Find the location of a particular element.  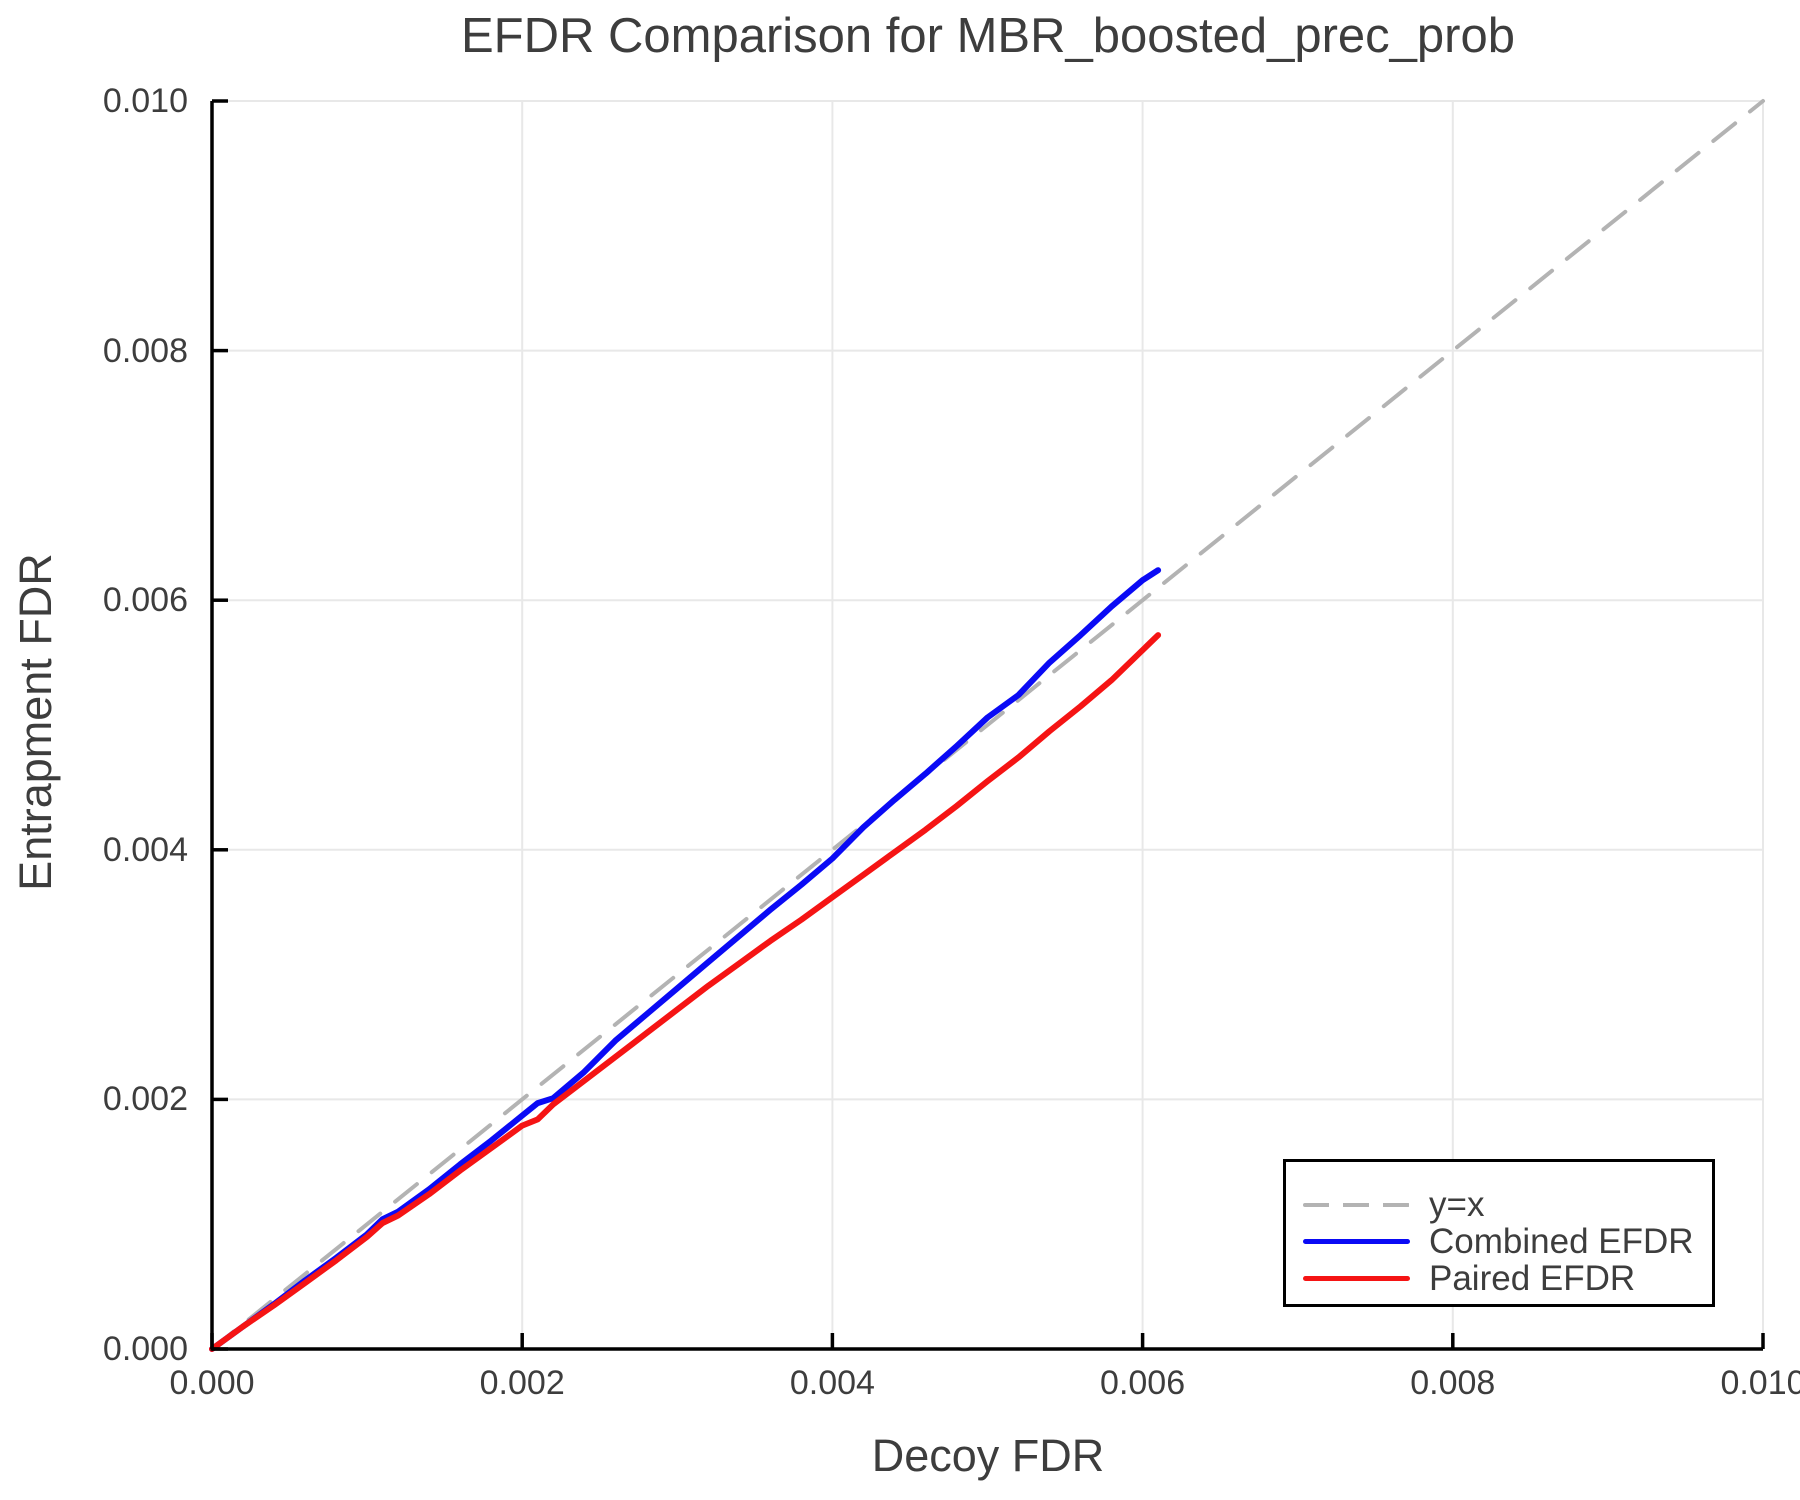

x-tick-label: 0.006 is located at coordinates (1143, 1383).